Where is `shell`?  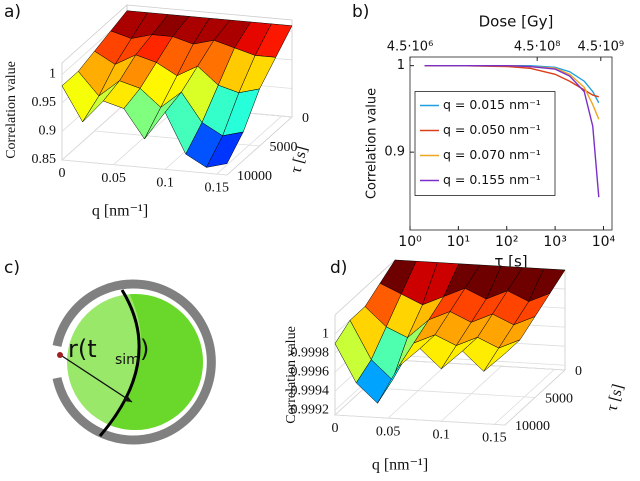 shell is located at coordinates (134, 362).